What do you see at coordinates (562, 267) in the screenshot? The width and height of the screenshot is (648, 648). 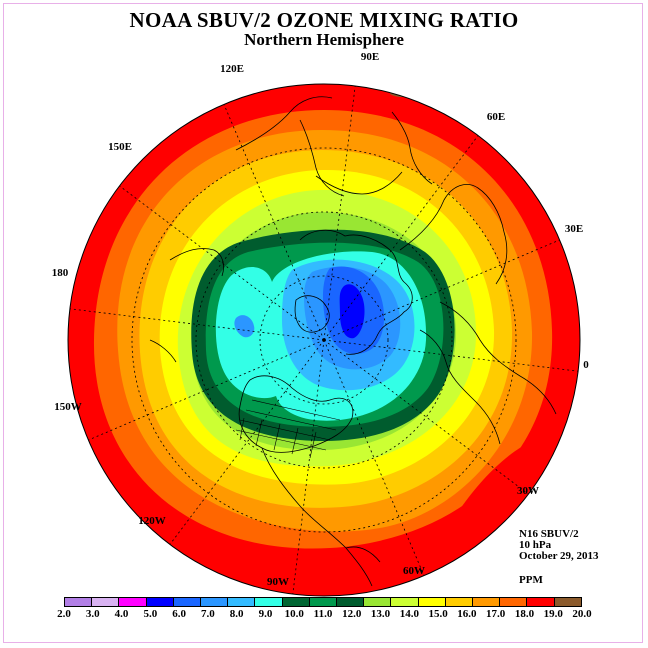 I see `field-band-redstreak-east` at bounding box center [562, 267].